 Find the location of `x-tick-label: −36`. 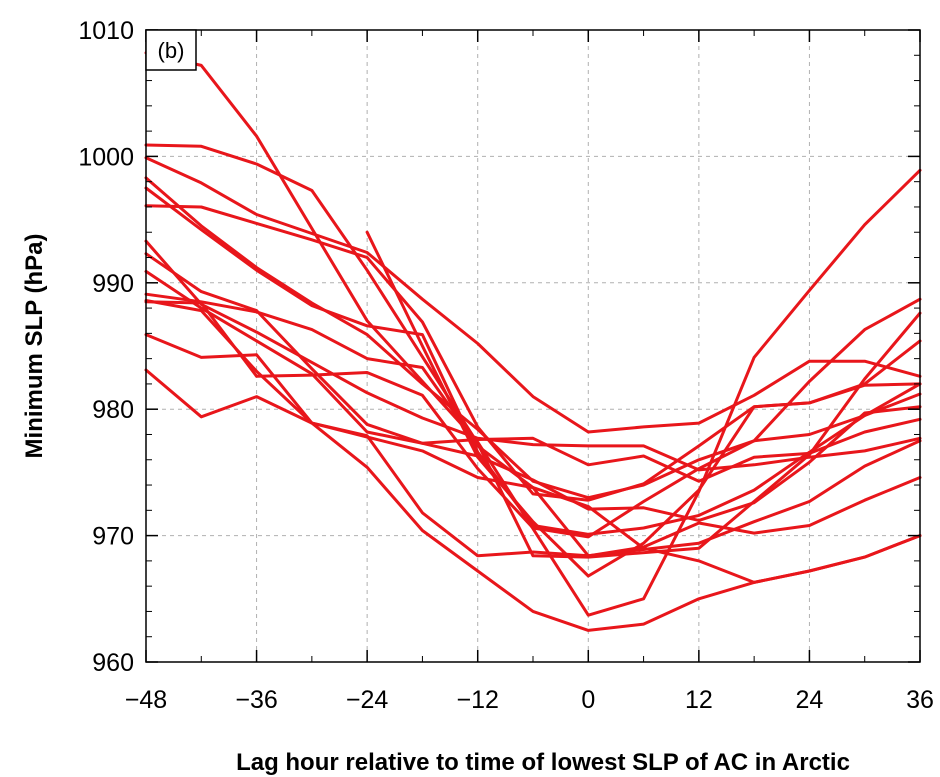

x-tick-label: −36 is located at coordinates (256, 700).